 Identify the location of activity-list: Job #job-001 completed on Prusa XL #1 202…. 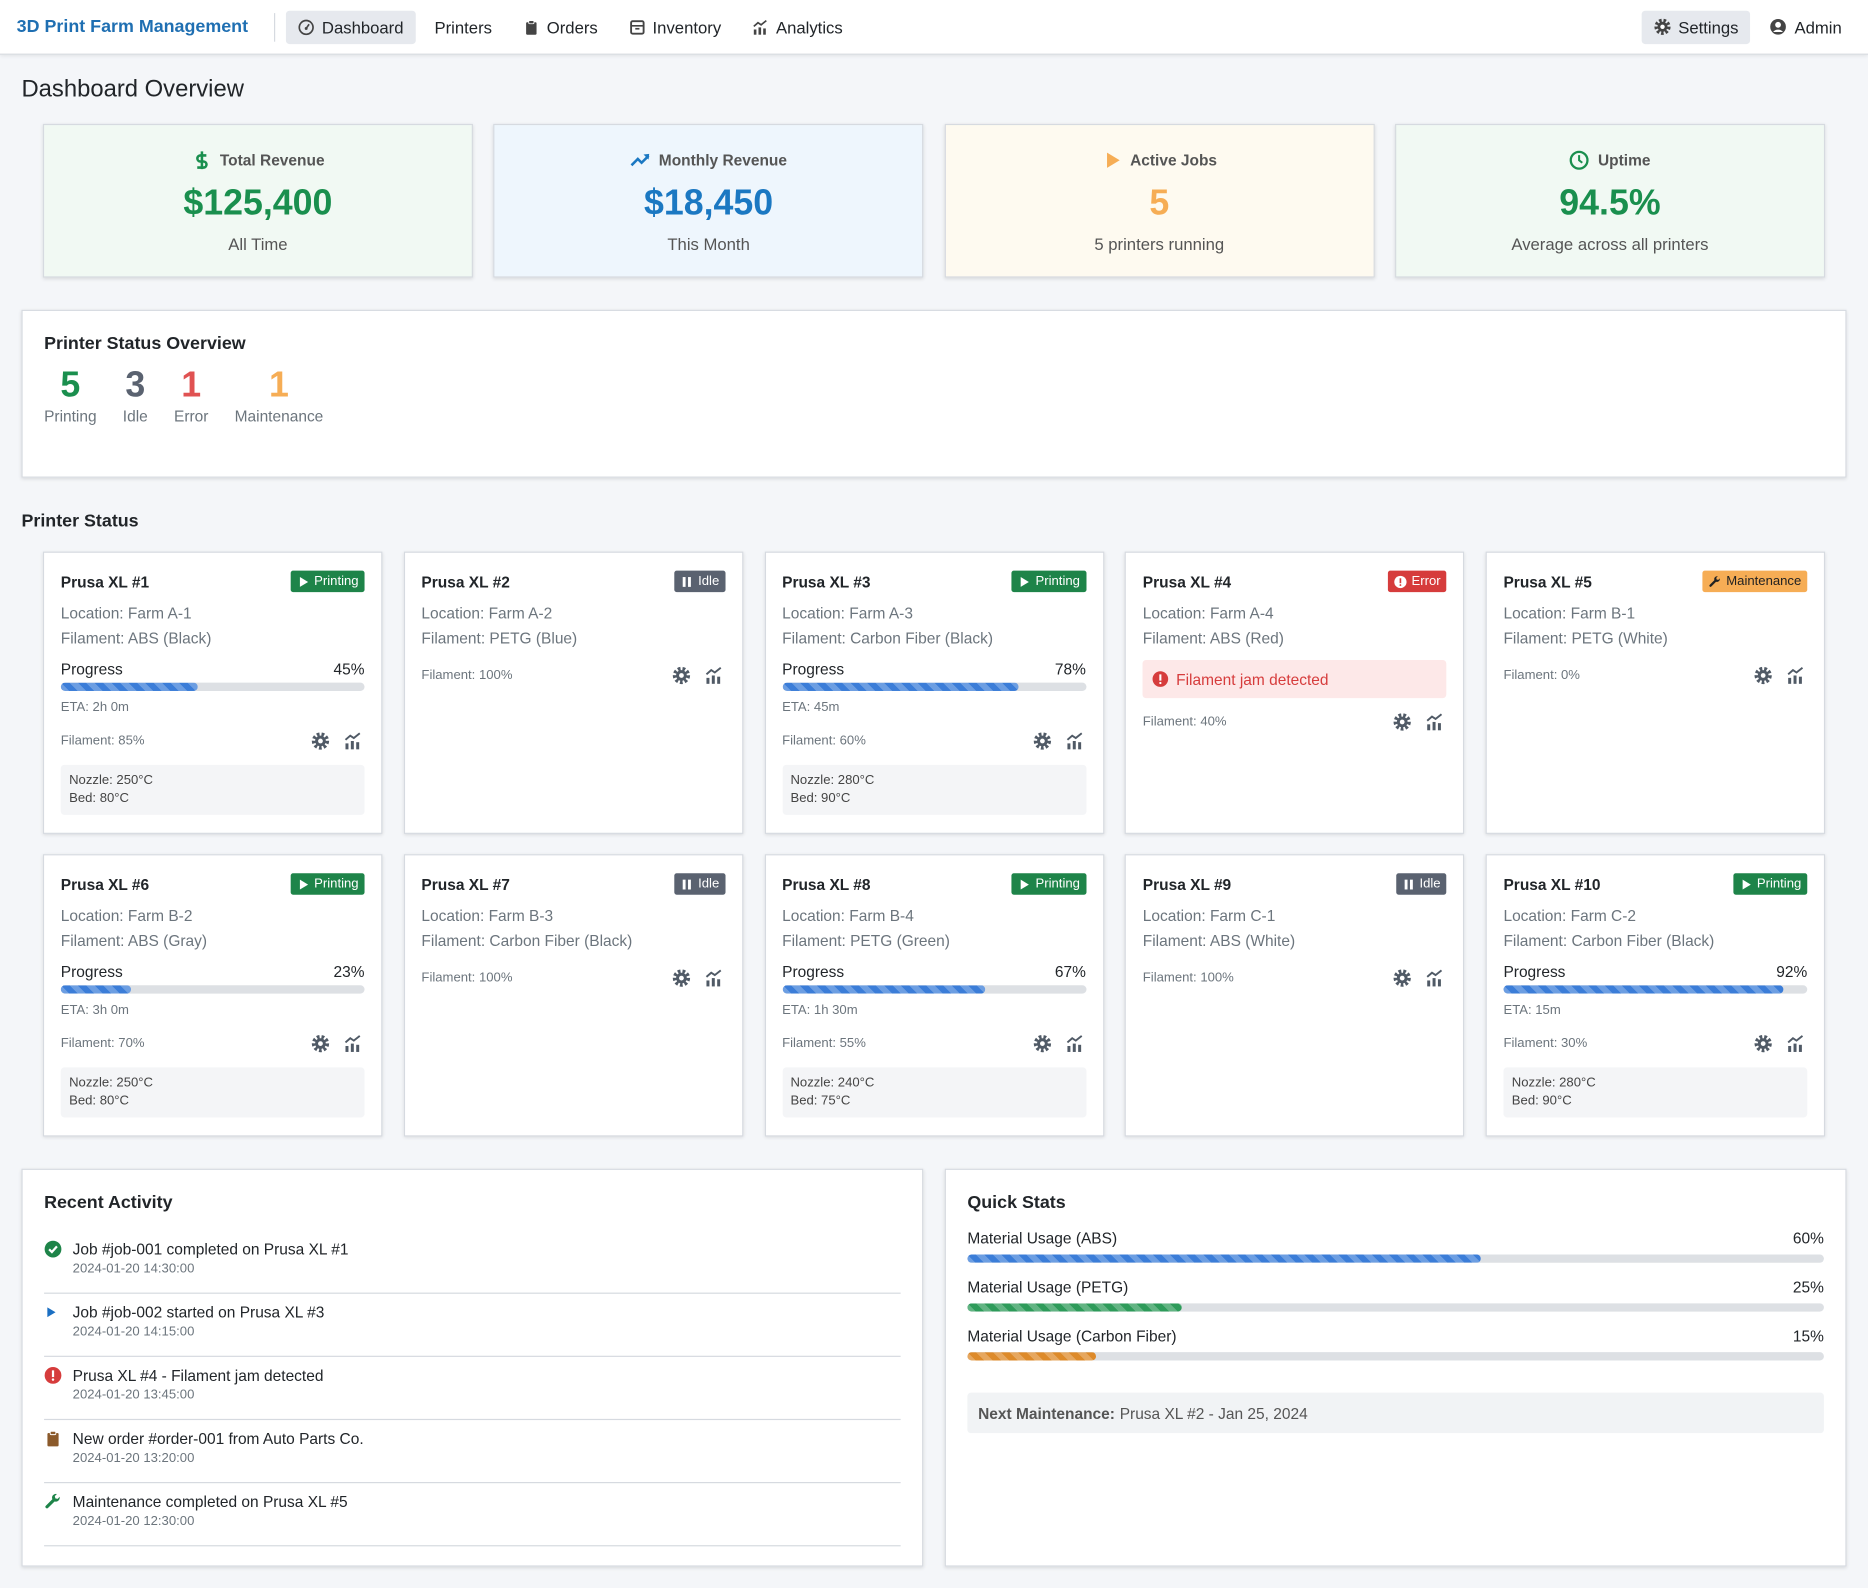
(472, 1389).